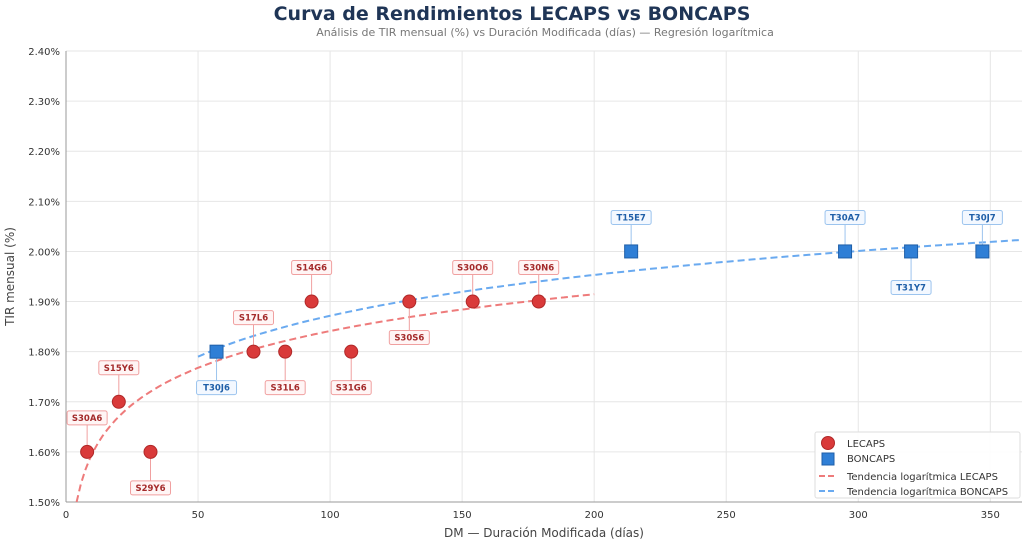  What do you see at coordinates (44, 52) in the screenshot?
I see `y-tick-label: 2.40%` at bounding box center [44, 52].